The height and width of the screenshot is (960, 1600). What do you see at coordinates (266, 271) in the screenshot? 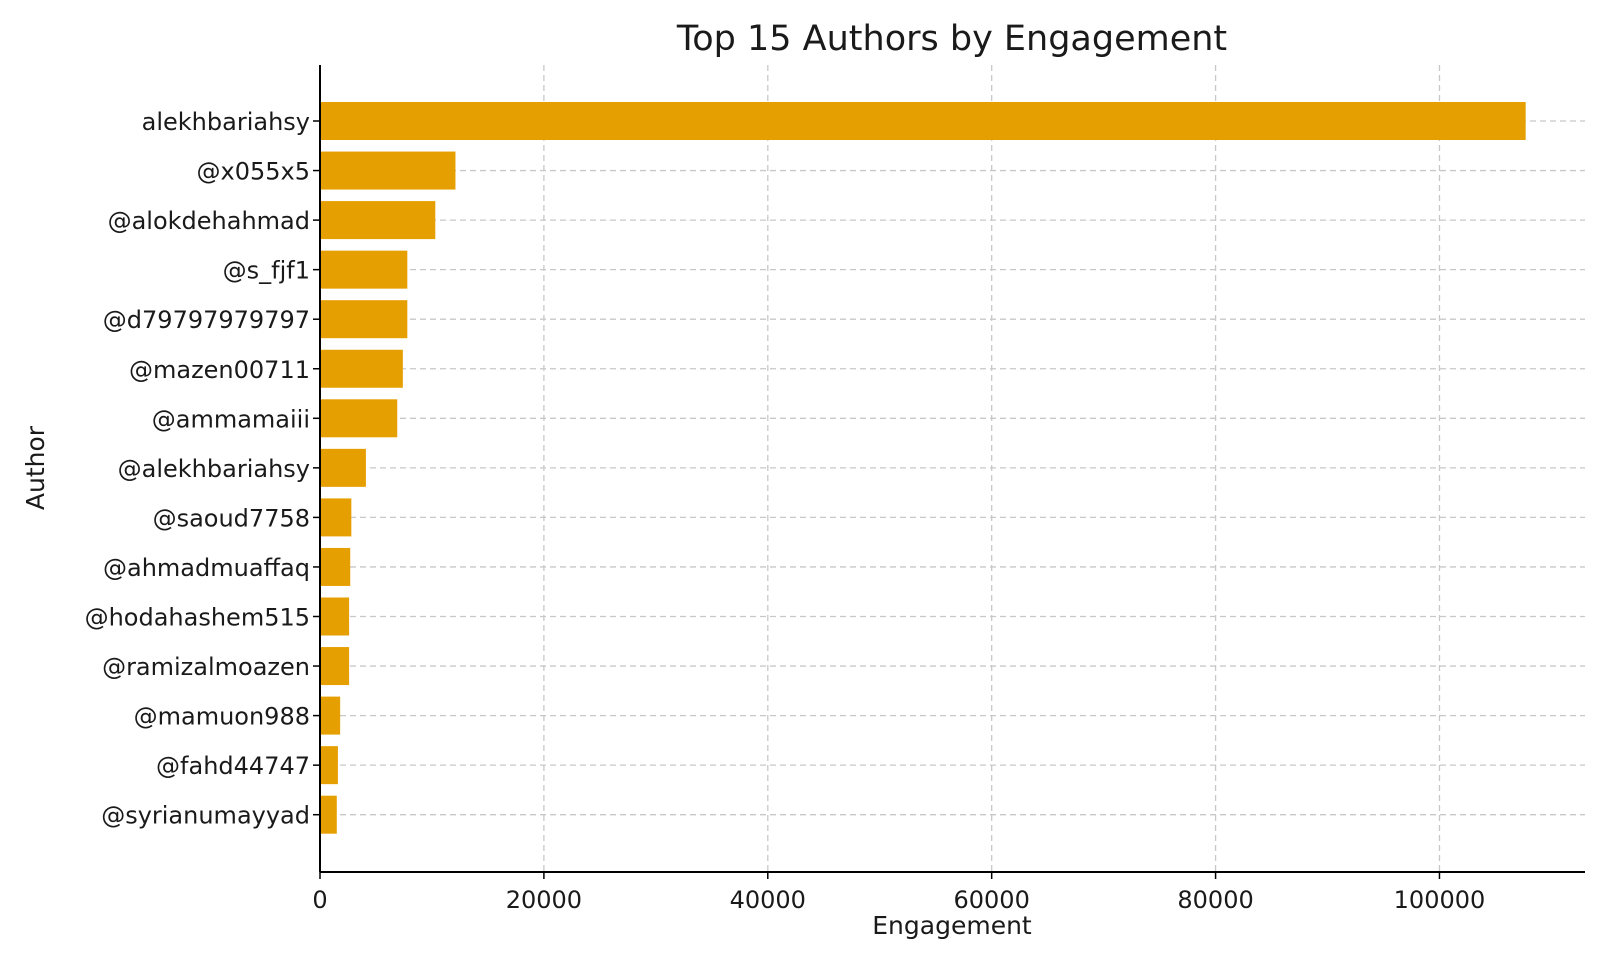
I see `y-tick-label: @s_fjf1` at bounding box center [266, 271].